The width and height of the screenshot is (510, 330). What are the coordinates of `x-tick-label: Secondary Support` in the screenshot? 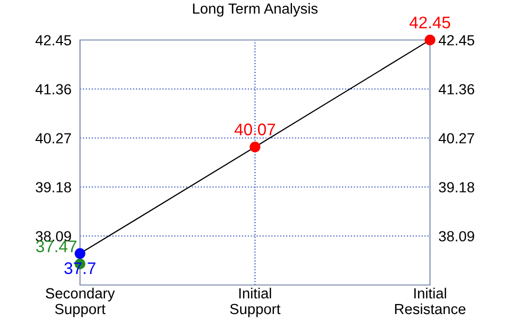 It's located at (80, 303).